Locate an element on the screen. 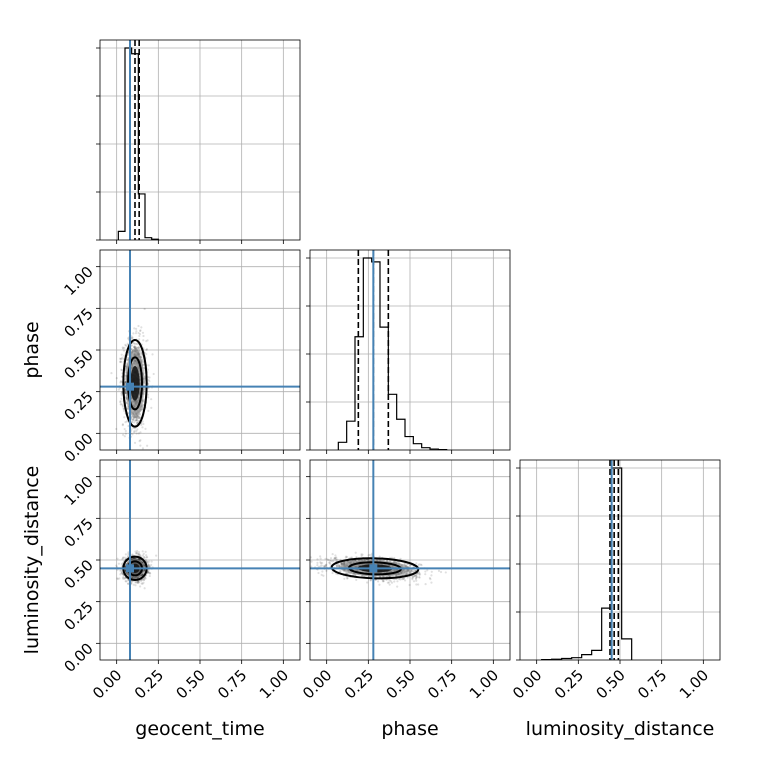 Image resolution: width=760 pixels, height=760 pixels. x-tick-label: 0.75 is located at coordinates (652, 684).